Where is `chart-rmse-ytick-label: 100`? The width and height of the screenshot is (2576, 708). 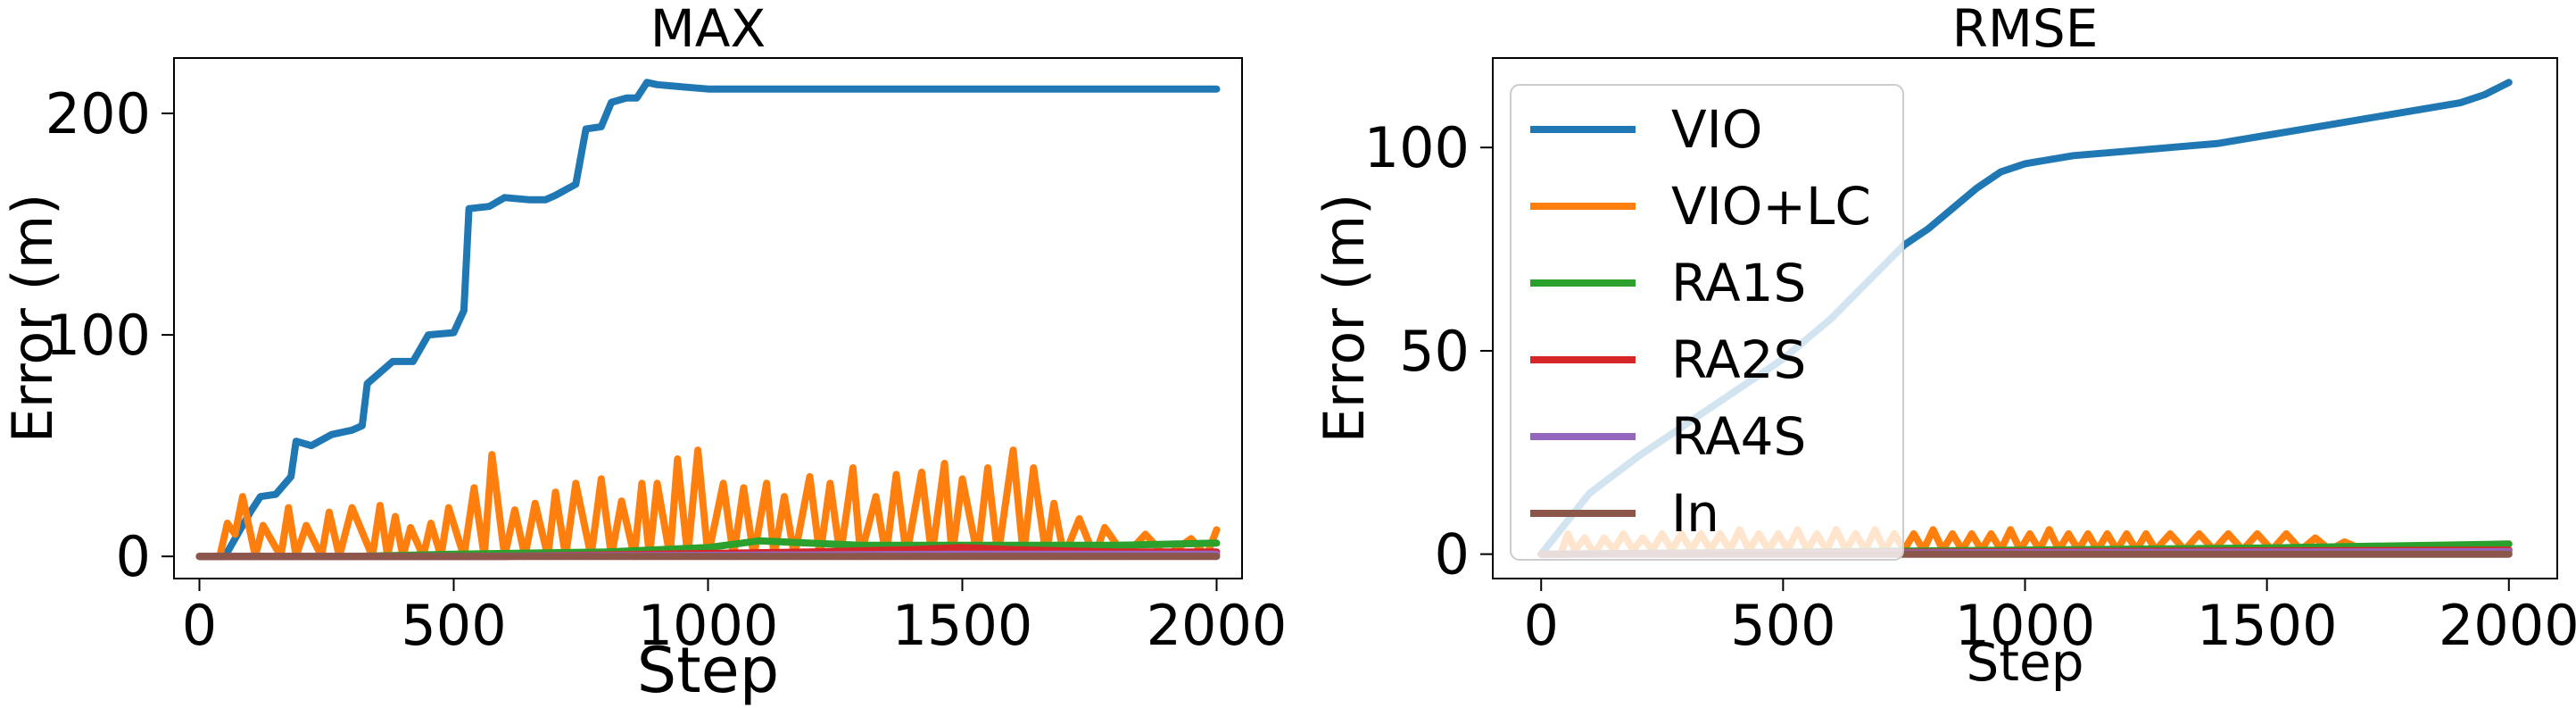 chart-rmse-ytick-label: 100 is located at coordinates (1417, 147).